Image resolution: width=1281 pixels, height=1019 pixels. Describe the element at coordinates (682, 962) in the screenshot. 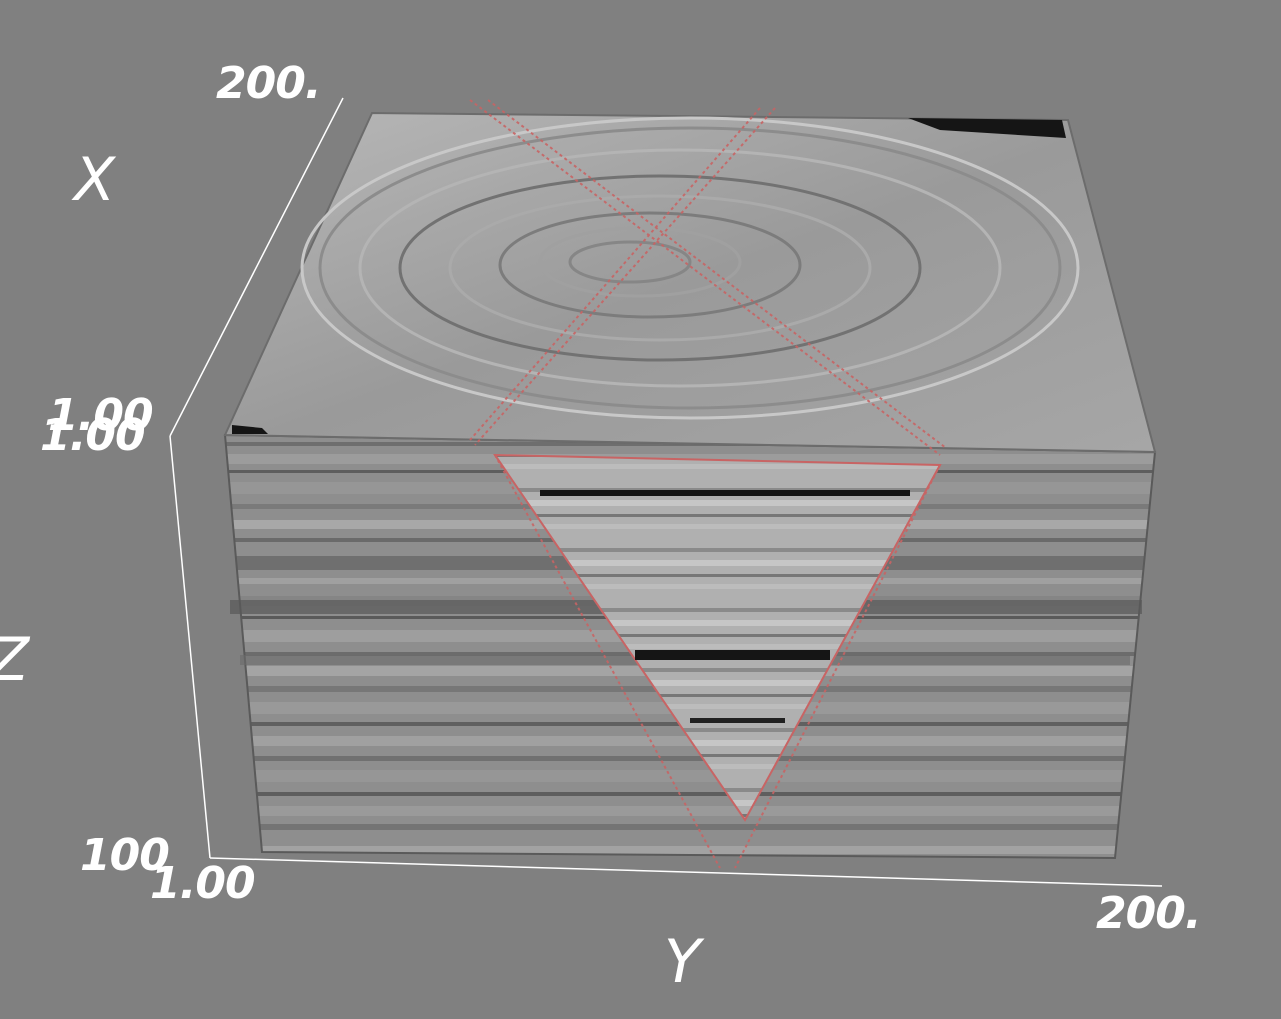

I see `y-axis-title: Y` at that location.